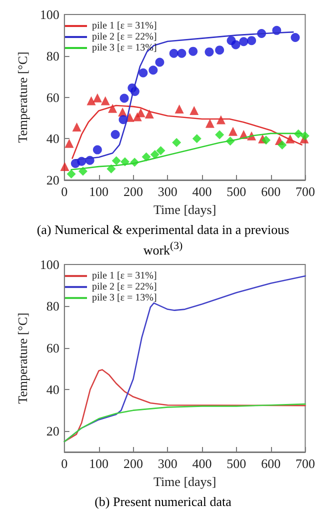 The height and width of the screenshot is (527, 326). I want to click on legend-label: pile 3 [ε = 13%], so click(124, 298).